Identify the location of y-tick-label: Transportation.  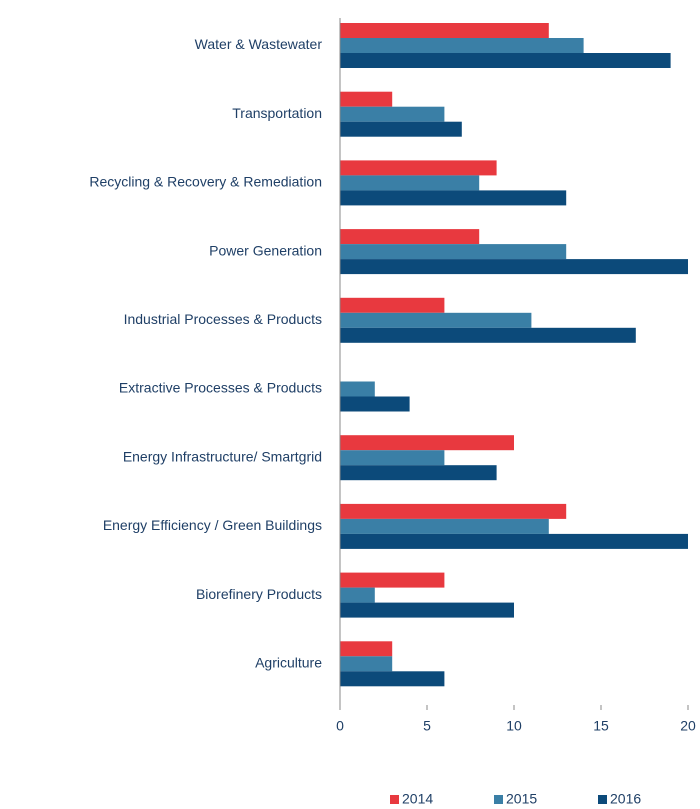
(277, 113).